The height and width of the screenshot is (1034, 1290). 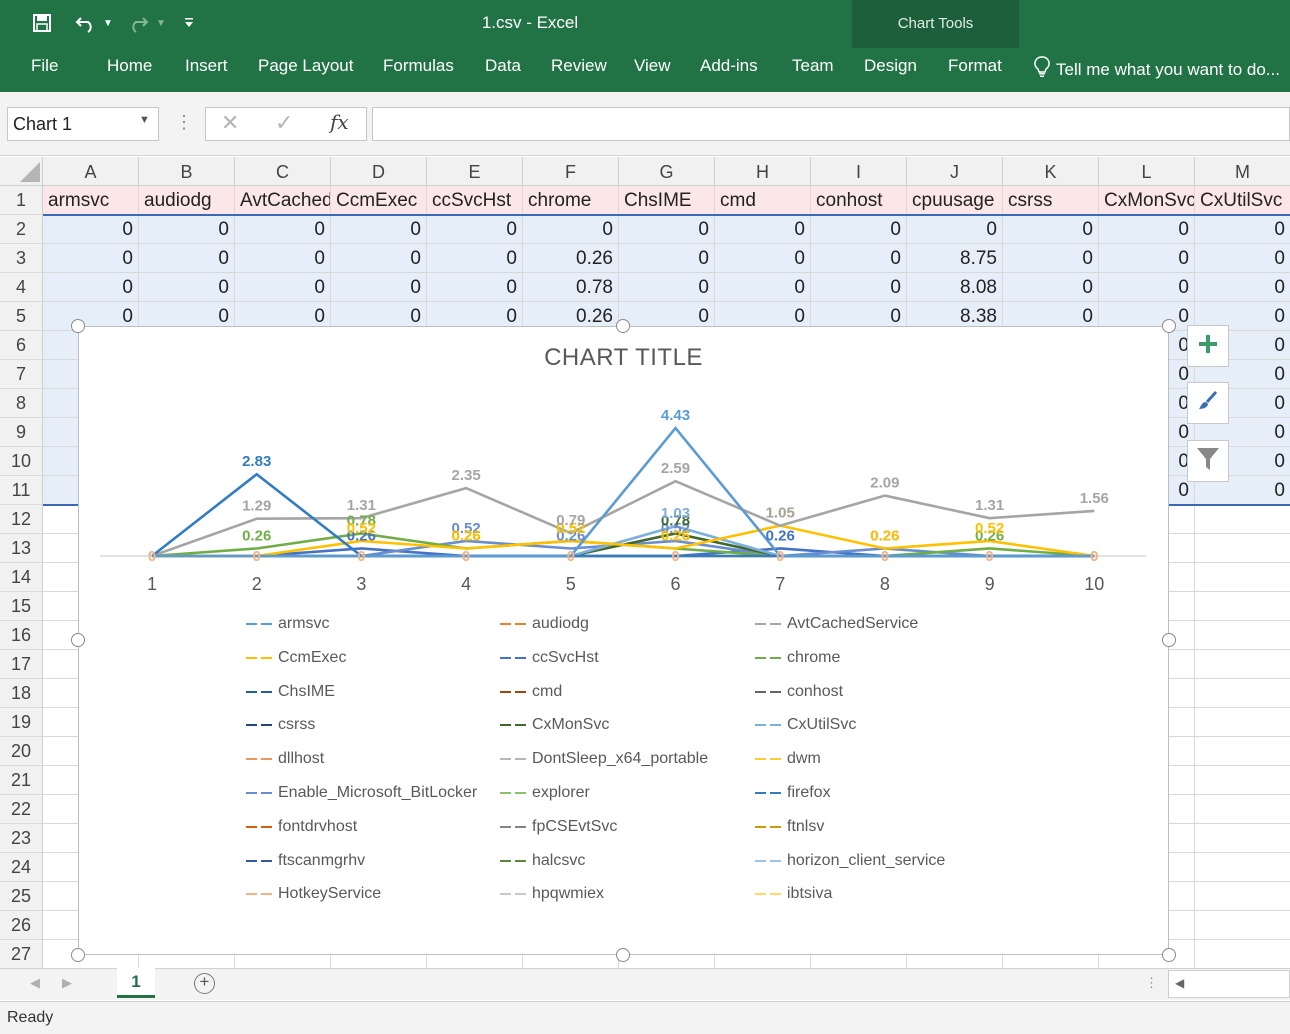 I want to click on legend-item: armsvc, so click(x=288, y=624).